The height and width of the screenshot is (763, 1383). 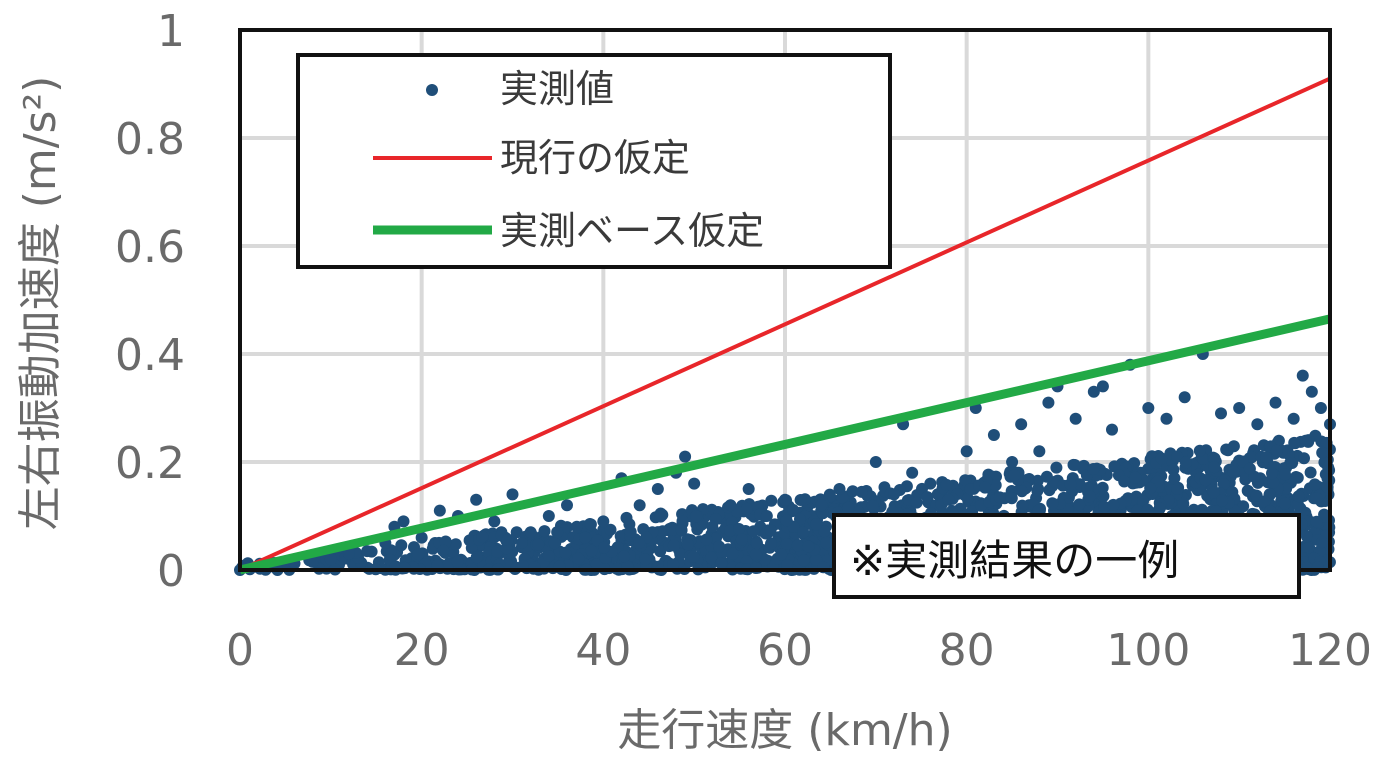 What do you see at coordinates (1014, 560) in the screenshot?
I see `annotation-text: ※実測結果の一例` at bounding box center [1014, 560].